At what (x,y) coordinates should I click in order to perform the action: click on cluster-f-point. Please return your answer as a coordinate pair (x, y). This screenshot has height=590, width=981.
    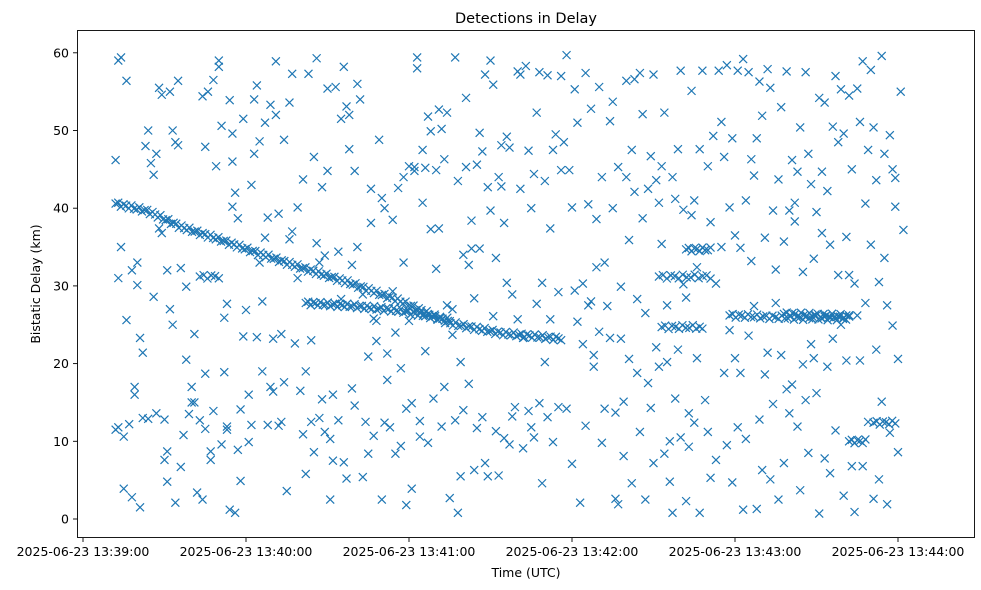
    Looking at the image, I should click on (895, 423).